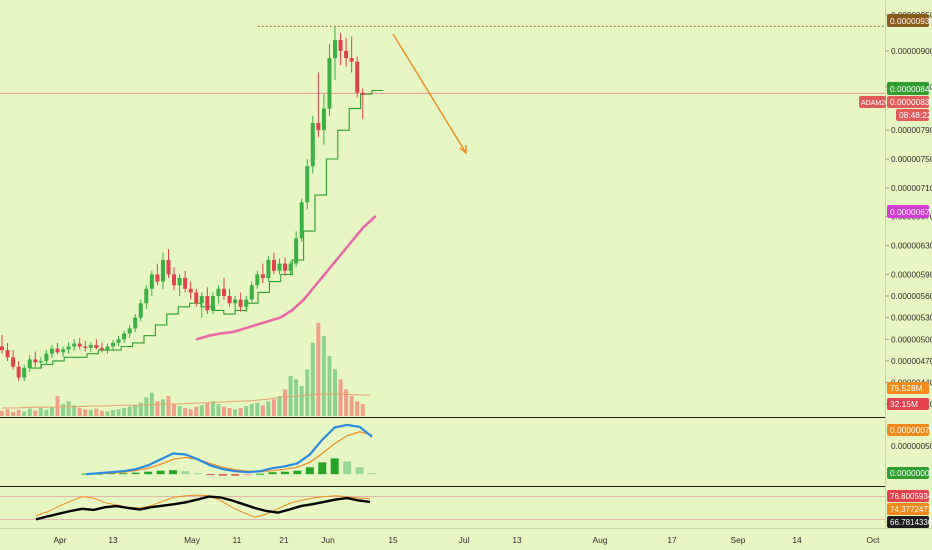 This screenshot has height=550, width=932. I want to click on time-tick: 17, so click(672, 540).